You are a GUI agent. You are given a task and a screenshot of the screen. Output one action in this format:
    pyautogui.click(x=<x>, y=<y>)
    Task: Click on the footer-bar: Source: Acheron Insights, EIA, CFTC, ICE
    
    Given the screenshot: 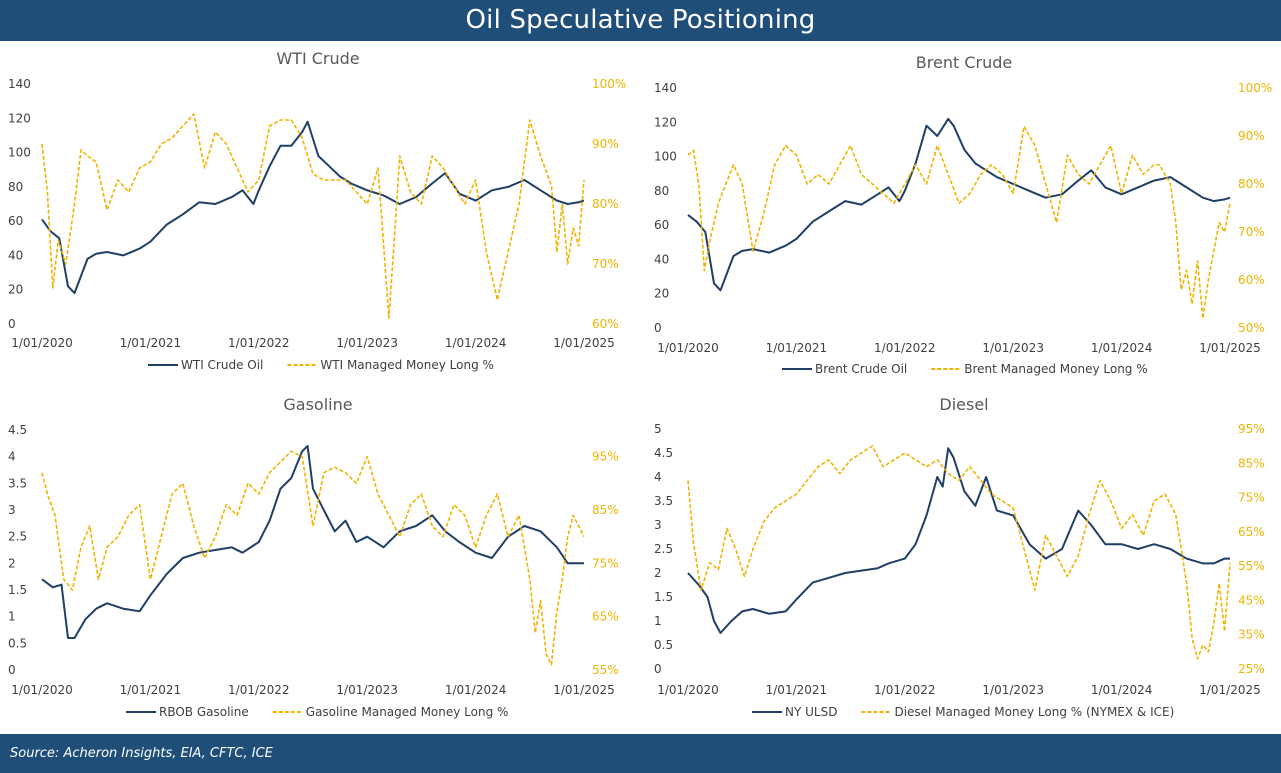 What is the action you would take?
    pyautogui.click(x=640, y=753)
    